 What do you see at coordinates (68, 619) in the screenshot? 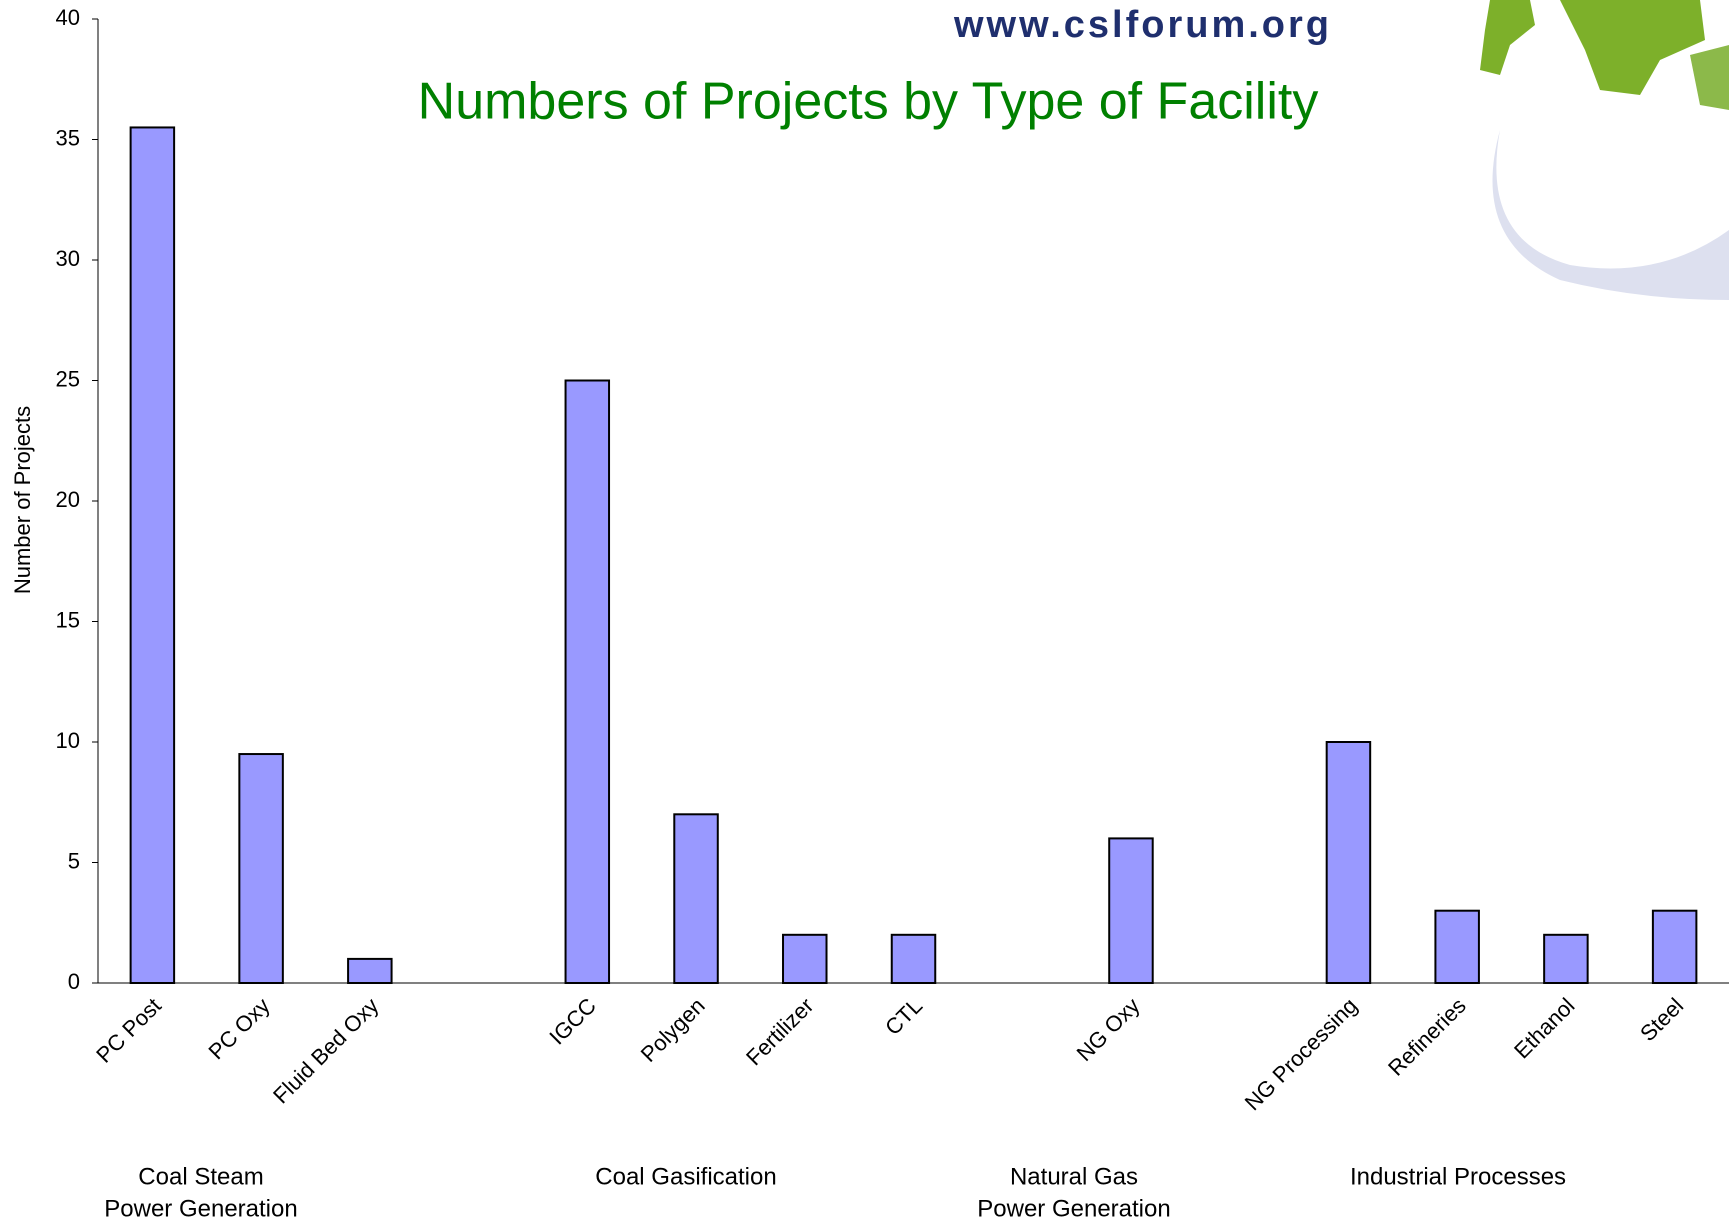
I see `y-tick-label: 15` at bounding box center [68, 619].